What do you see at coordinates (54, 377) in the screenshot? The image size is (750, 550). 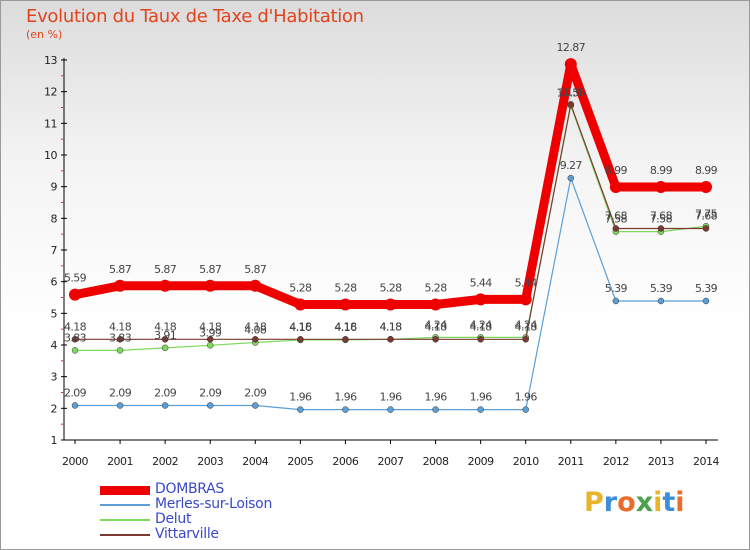 I see `y-tick-label: 3` at bounding box center [54, 377].